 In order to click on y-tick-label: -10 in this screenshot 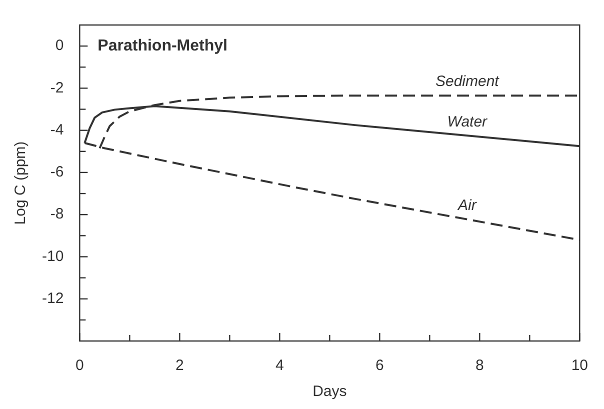, I will do `click(53, 256)`.